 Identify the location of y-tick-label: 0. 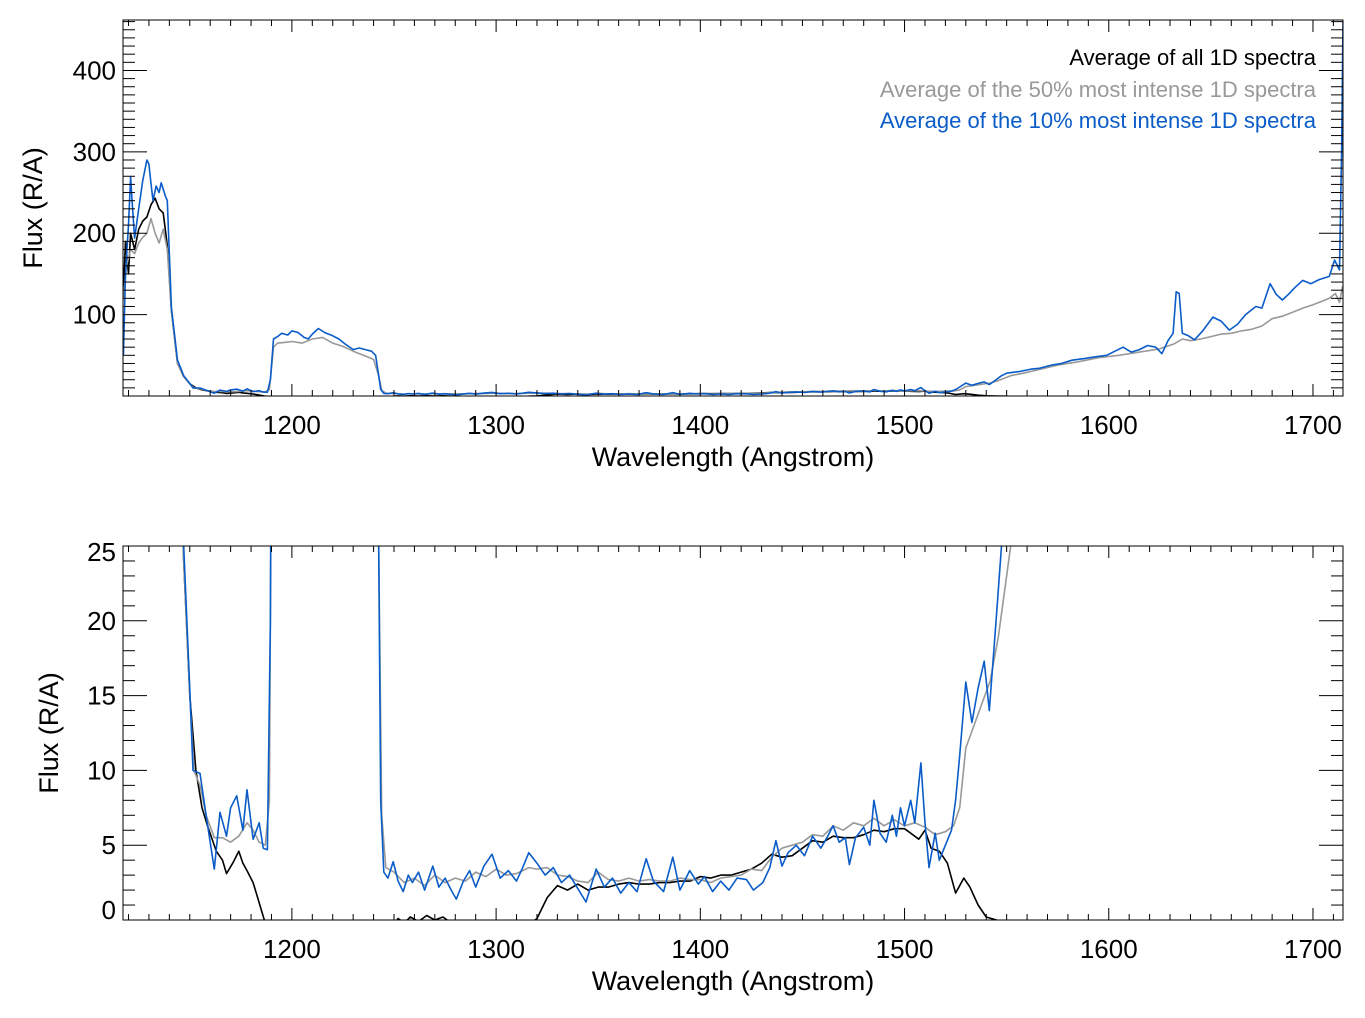
(109, 910).